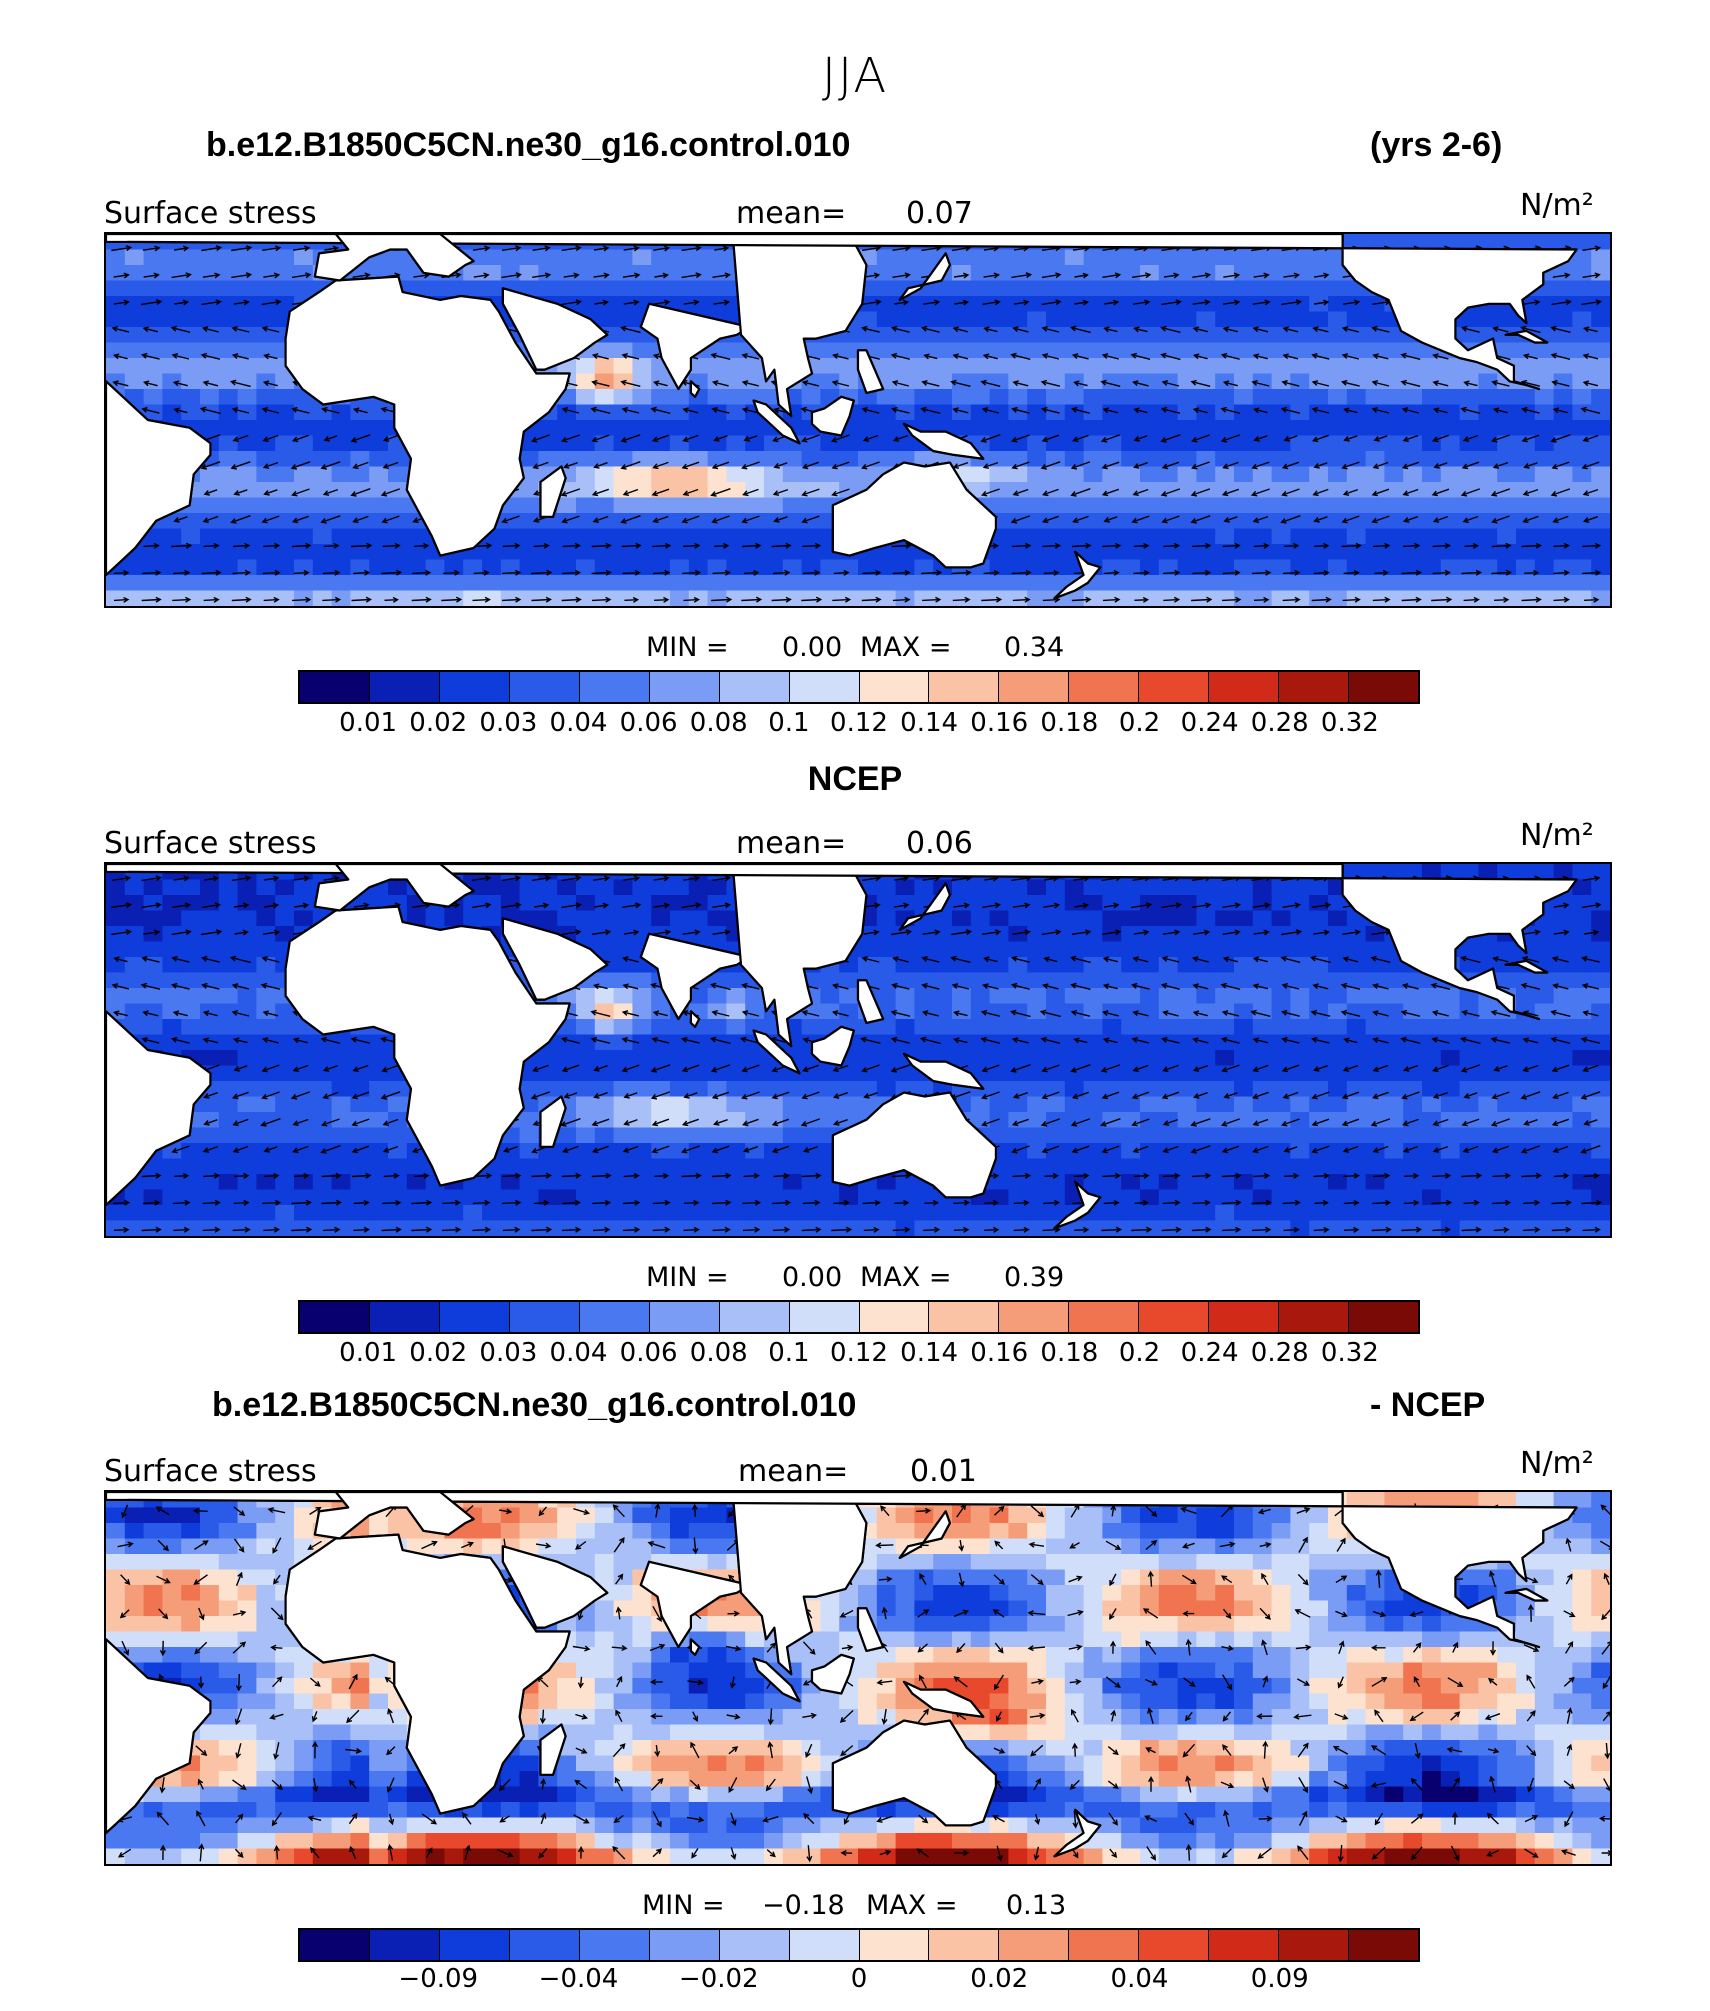 This screenshot has height=2011, width=1710. Describe the element at coordinates (1557, 835) in the screenshot. I see `panel2-units: N/m²` at that location.